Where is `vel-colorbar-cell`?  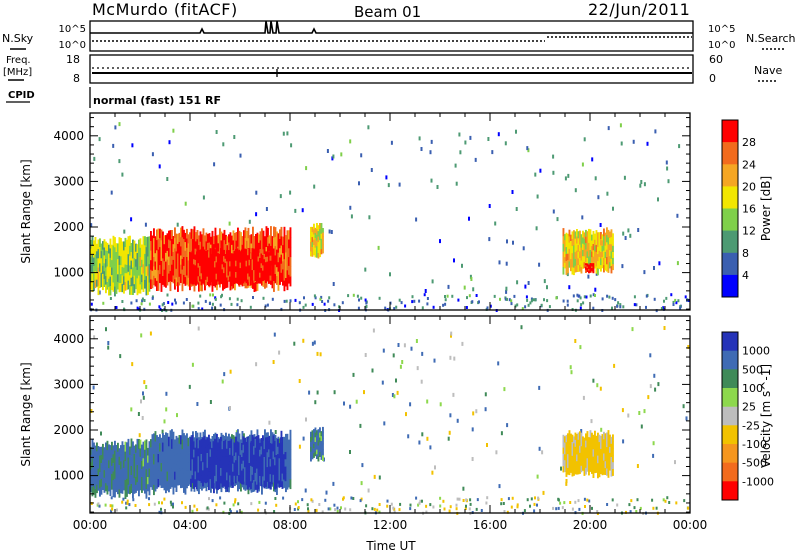 vel-colorbar-cell is located at coordinates (730, 398).